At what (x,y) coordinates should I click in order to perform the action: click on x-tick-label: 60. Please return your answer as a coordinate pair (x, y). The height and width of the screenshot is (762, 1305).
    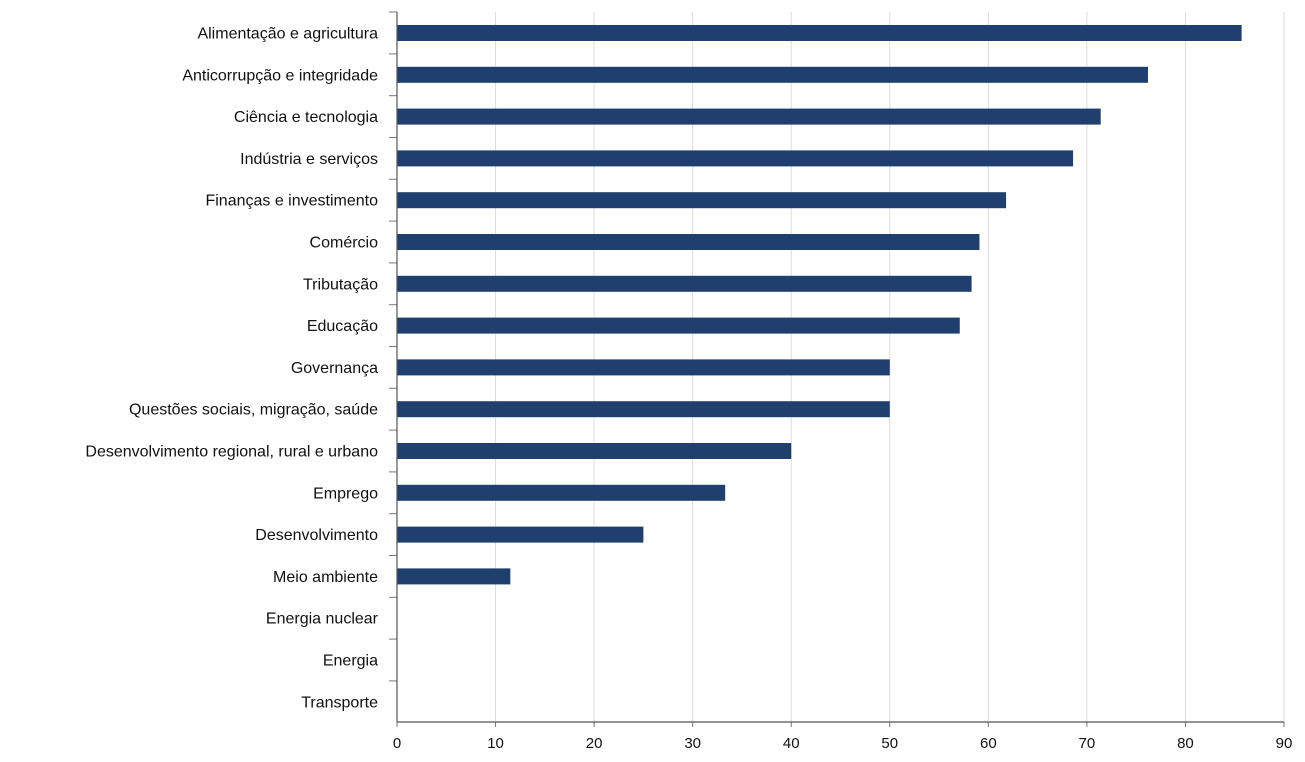
    Looking at the image, I should click on (988, 743).